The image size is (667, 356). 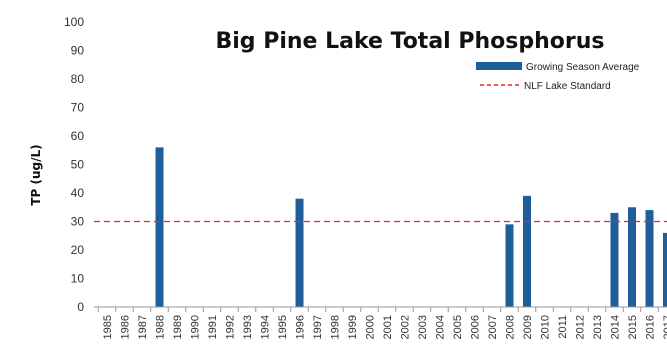 I want to click on x-tick-label: 2003, so click(x=423, y=327).